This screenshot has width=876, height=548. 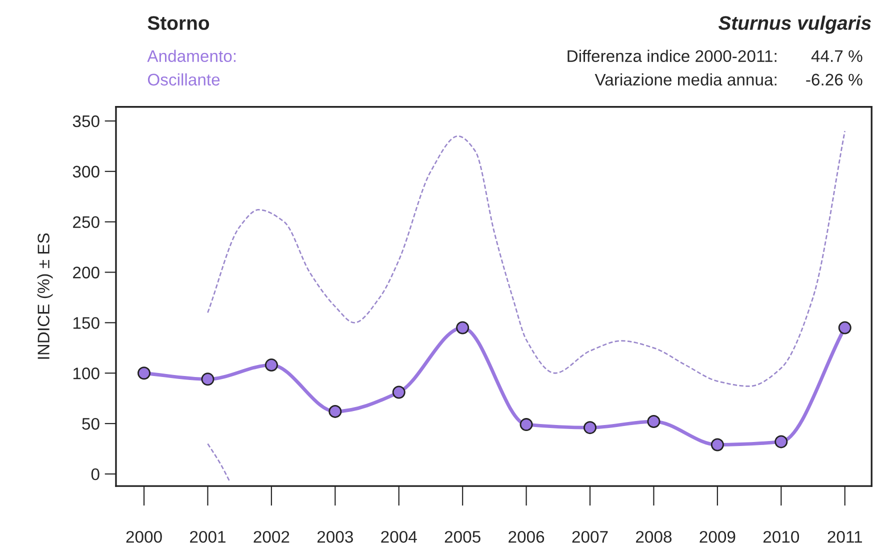 I want to click on y-axis-title: INDICE (%) ± ES, so click(x=45, y=296).